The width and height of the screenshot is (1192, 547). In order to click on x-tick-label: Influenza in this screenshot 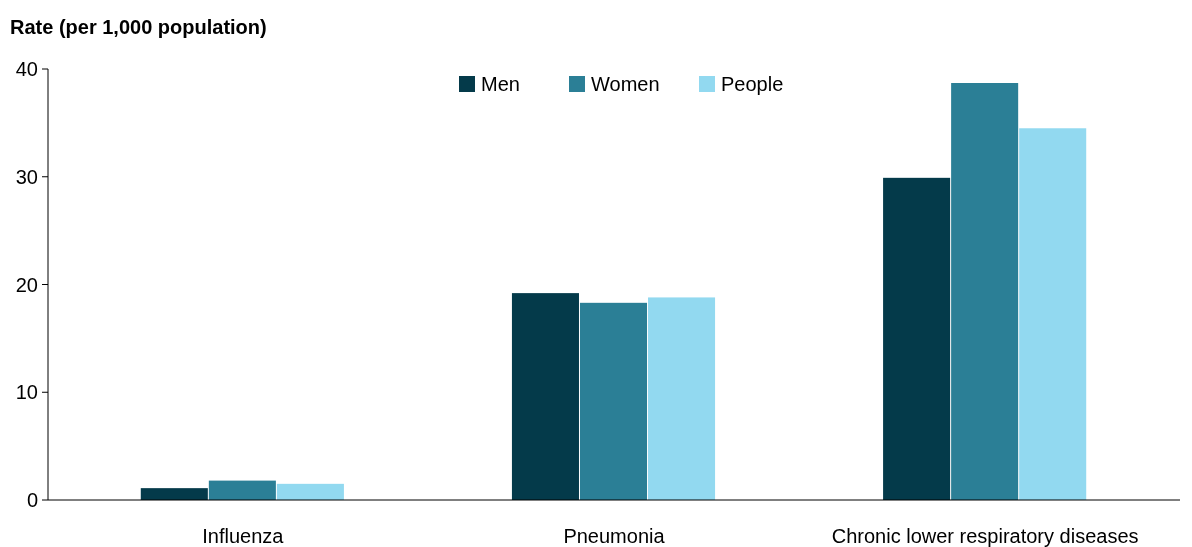, I will do `click(243, 536)`.